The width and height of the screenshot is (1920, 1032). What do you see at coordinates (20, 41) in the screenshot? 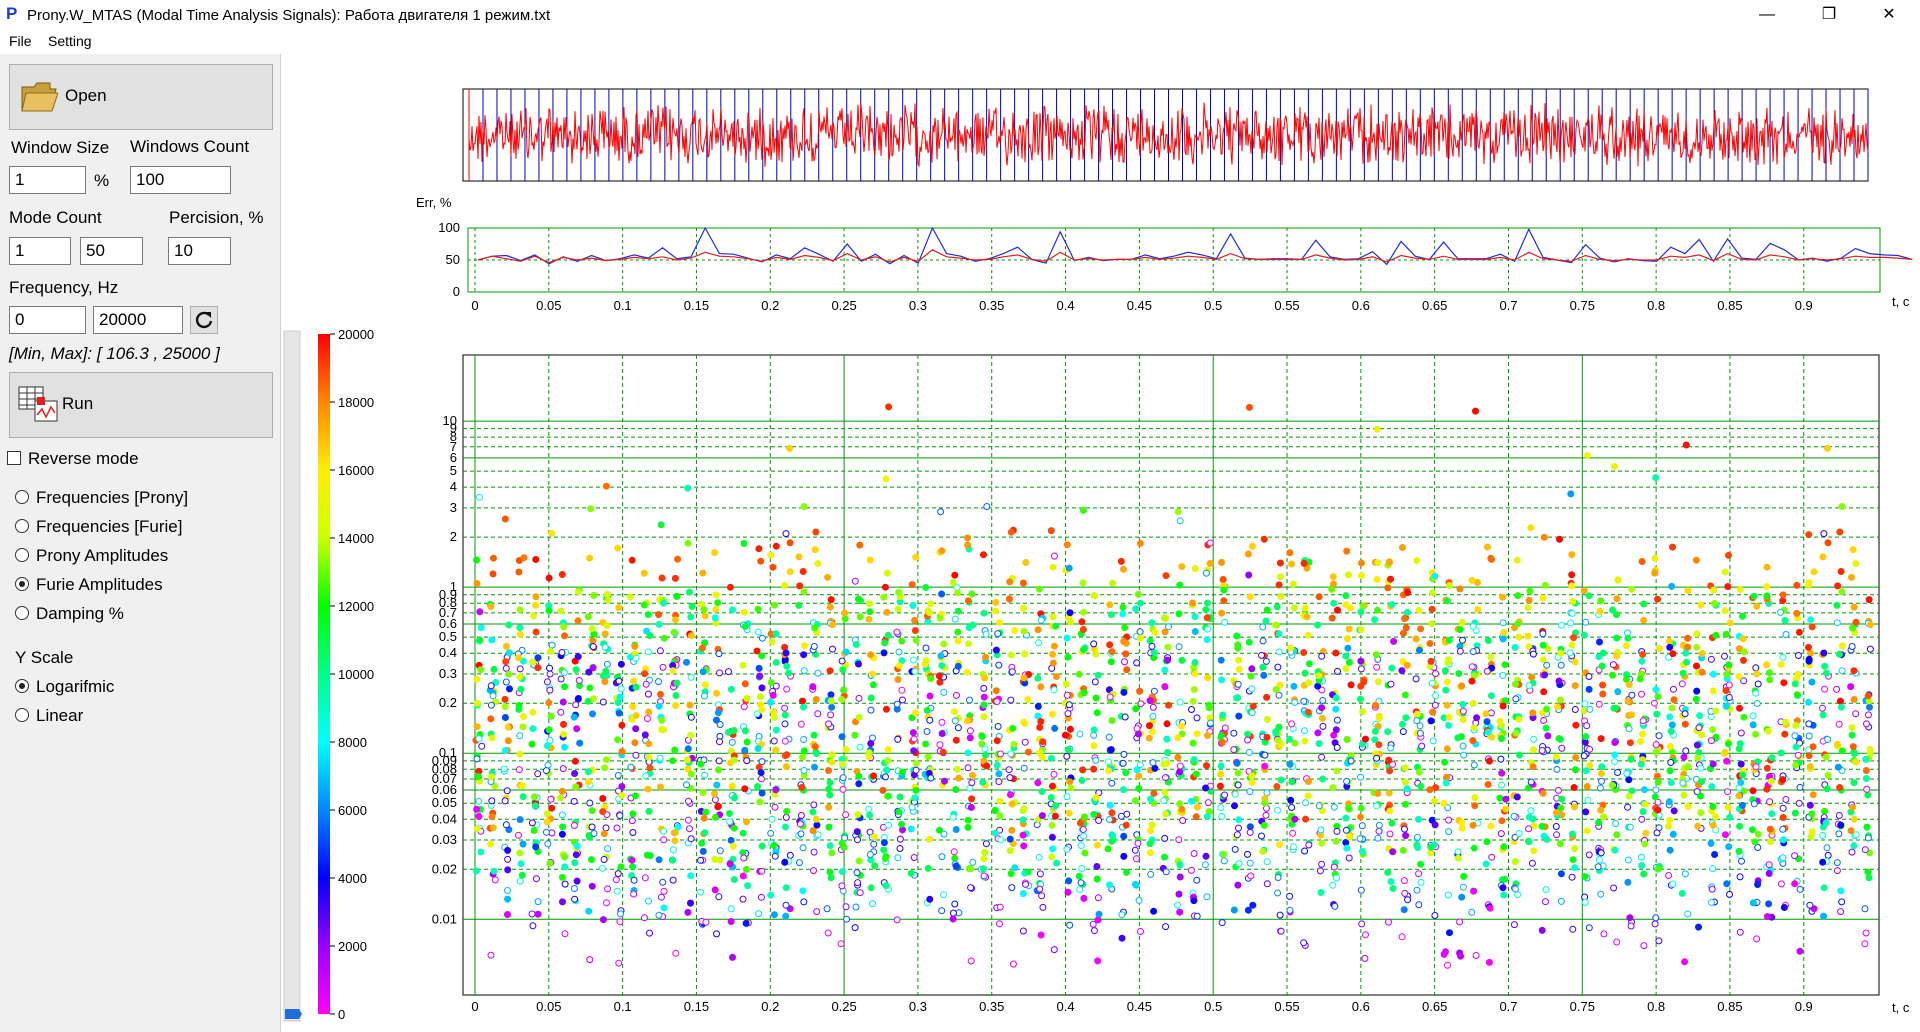
I see `menu-file: File` at bounding box center [20, 41].